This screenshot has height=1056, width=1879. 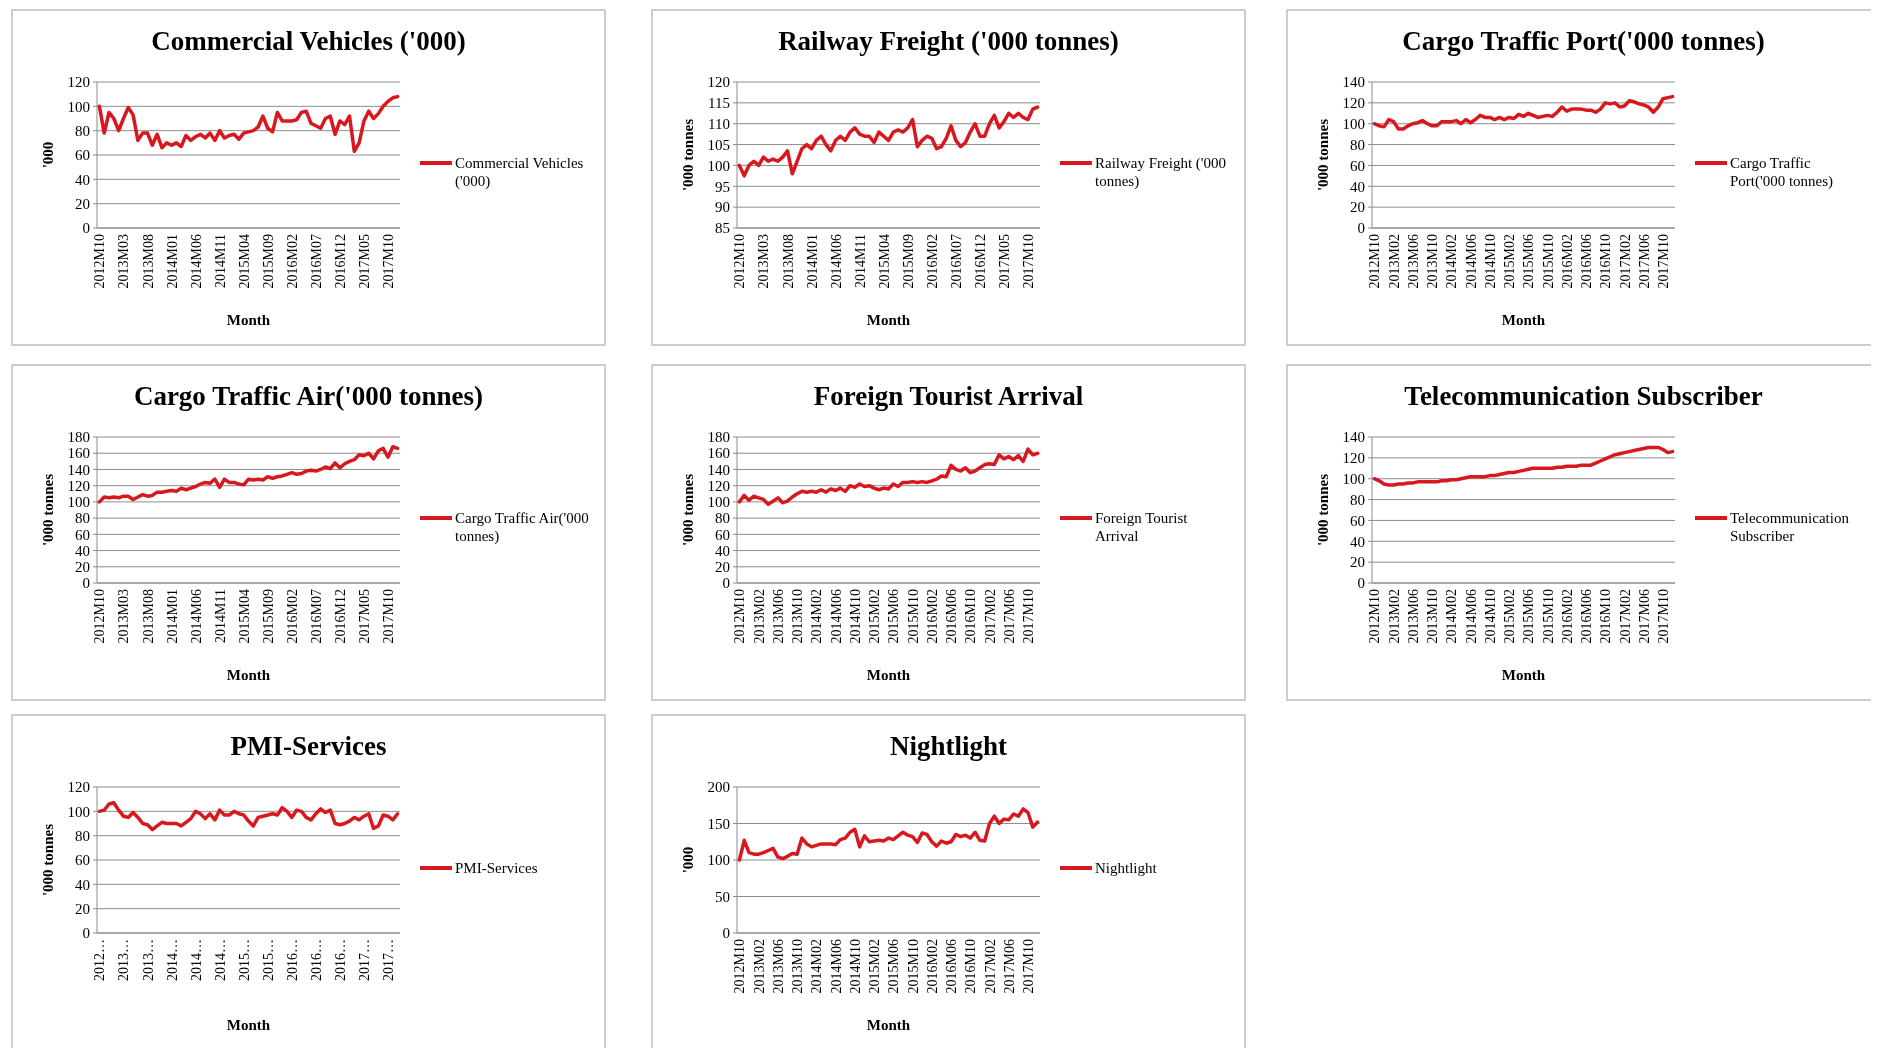 I want to click on x-tick-label: 2017M05, so click(x=364, y=616).